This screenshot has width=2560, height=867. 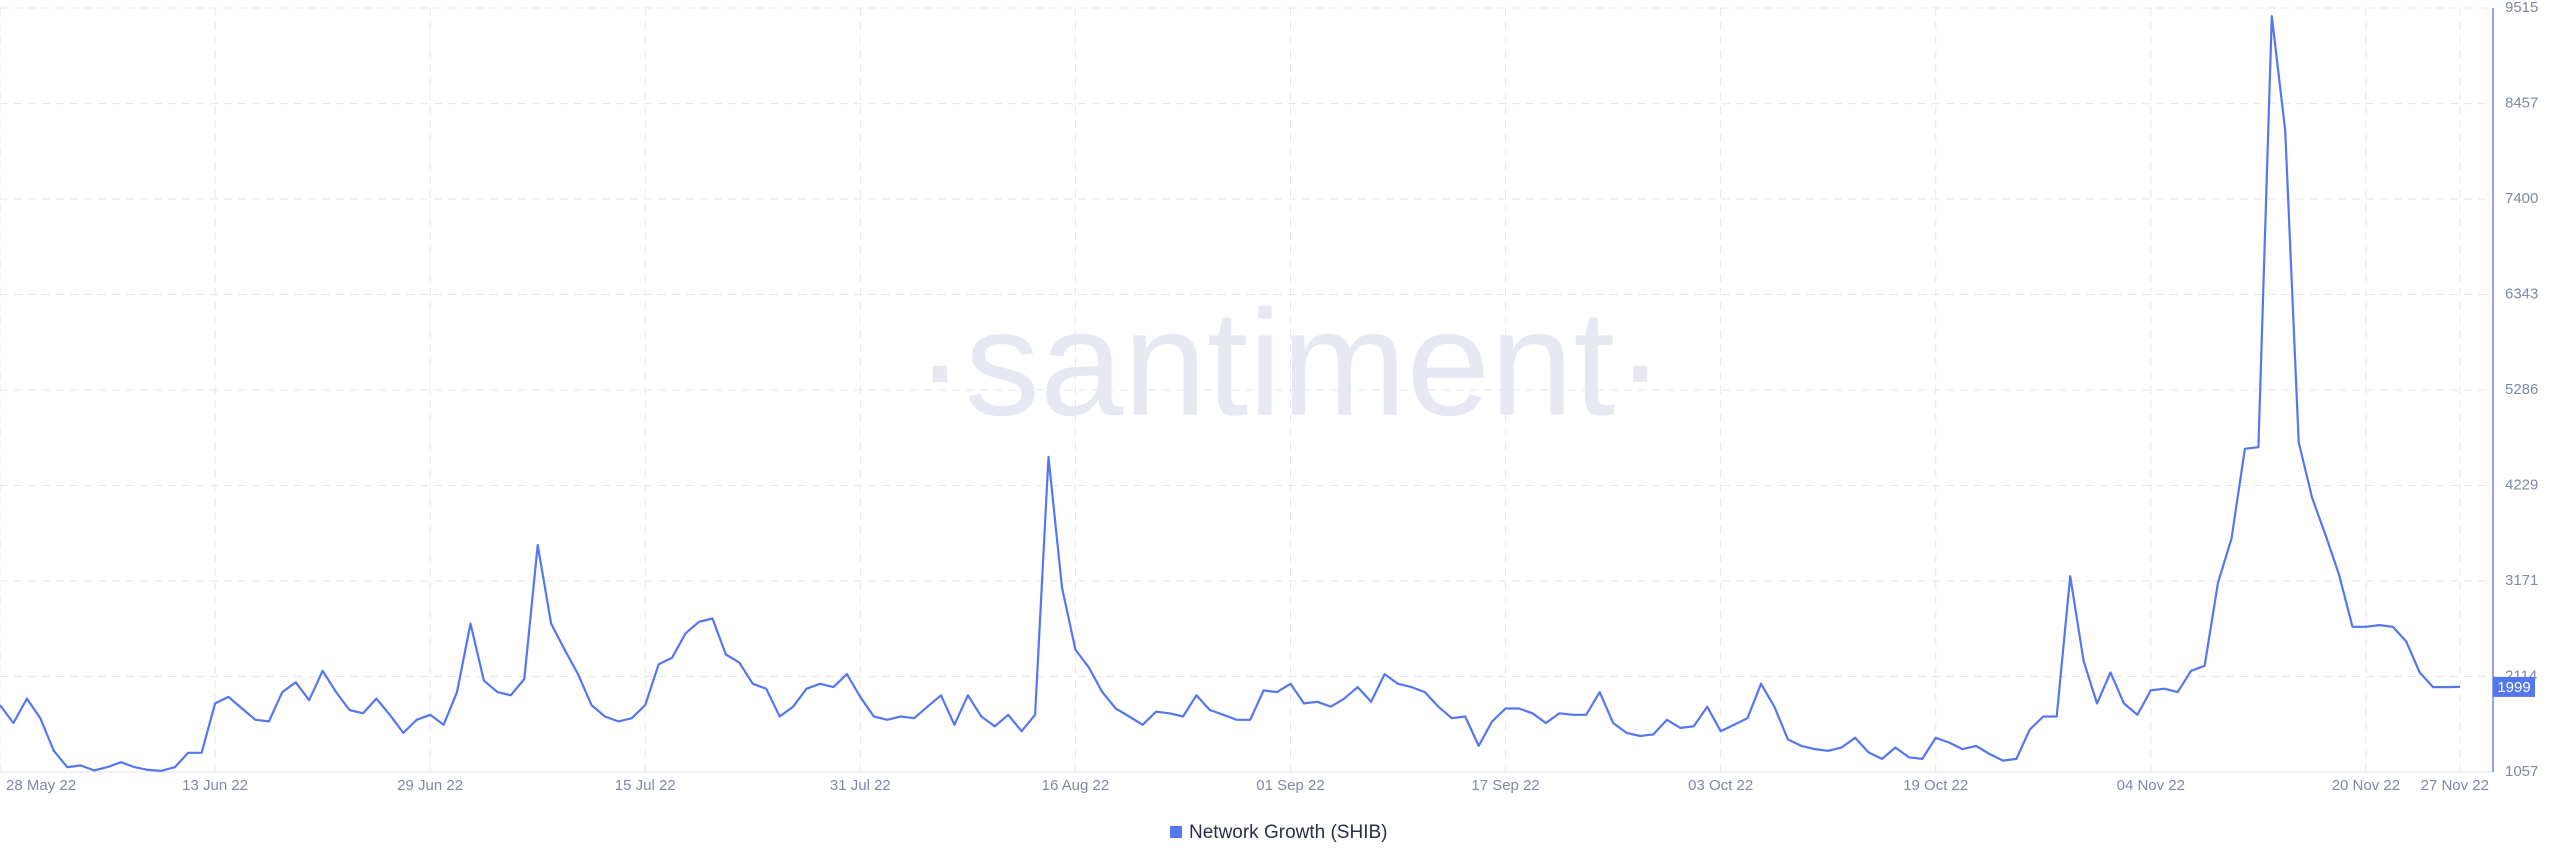 I want to click on y-tick-label: 5286, so click(x=2521, y=389).